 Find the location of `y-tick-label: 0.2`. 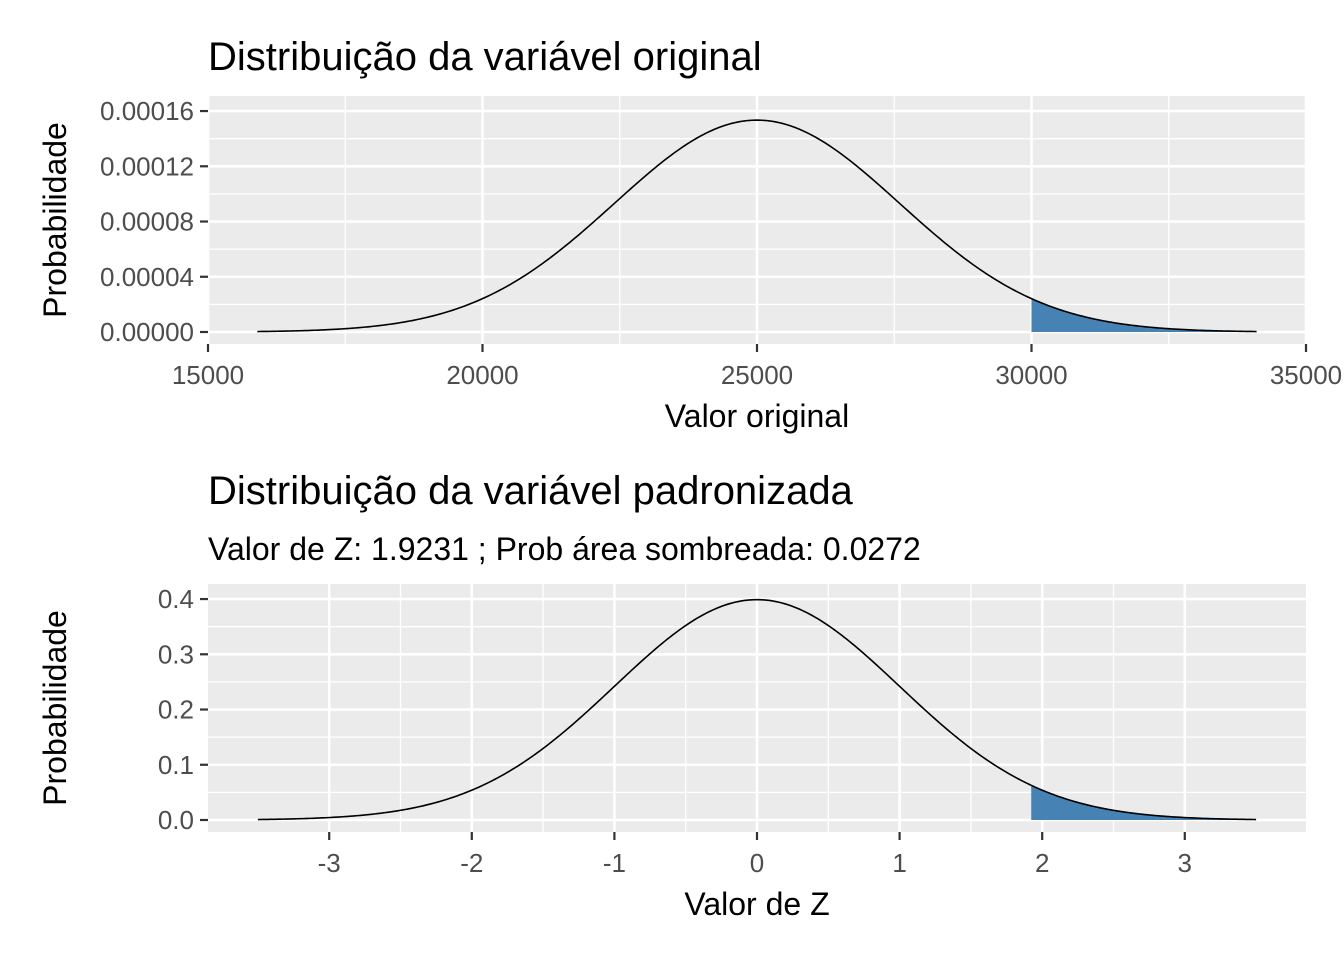

y-tick-label: 0.2 is located at coordinates (176, 710).